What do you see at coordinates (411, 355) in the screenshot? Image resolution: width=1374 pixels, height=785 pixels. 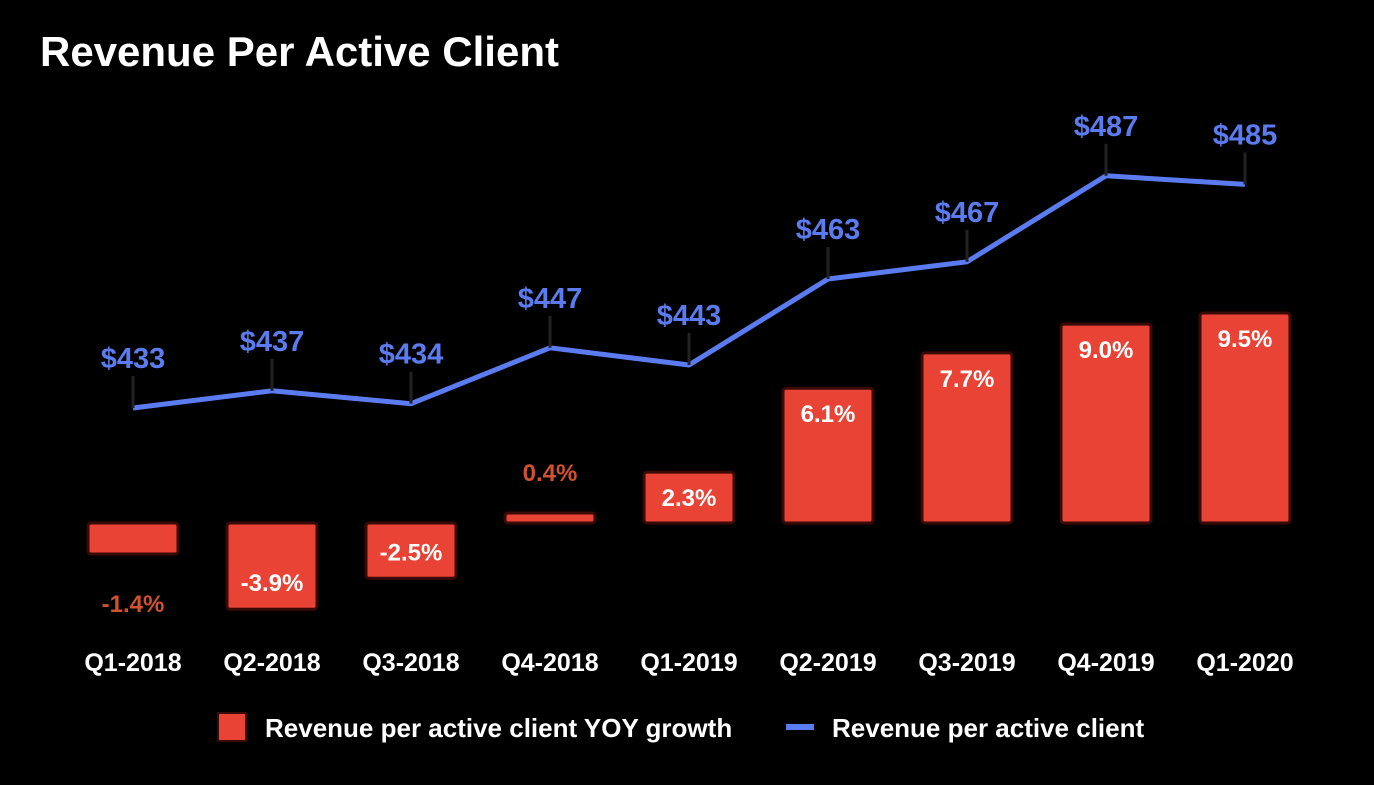 I see `line-label: $434` at bounding box center [411, 355].